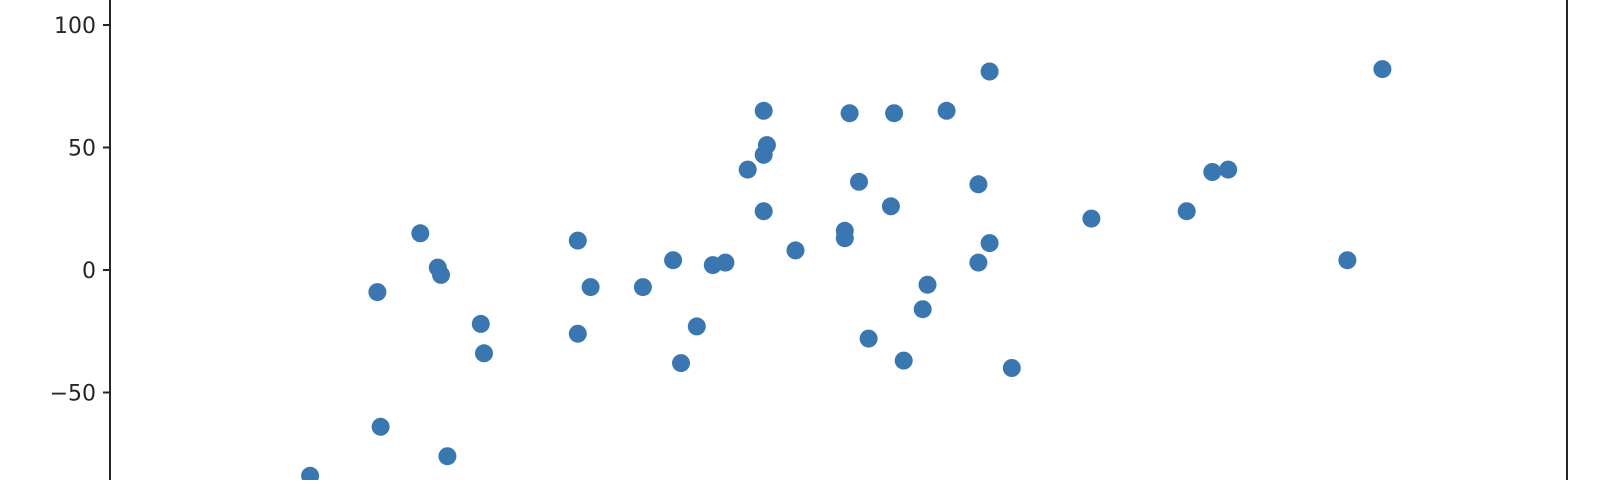  What do you see at coordinates (75, 26) in the screenshot?
I see `y-tick-label: 100` at bounding box center [75, 26].